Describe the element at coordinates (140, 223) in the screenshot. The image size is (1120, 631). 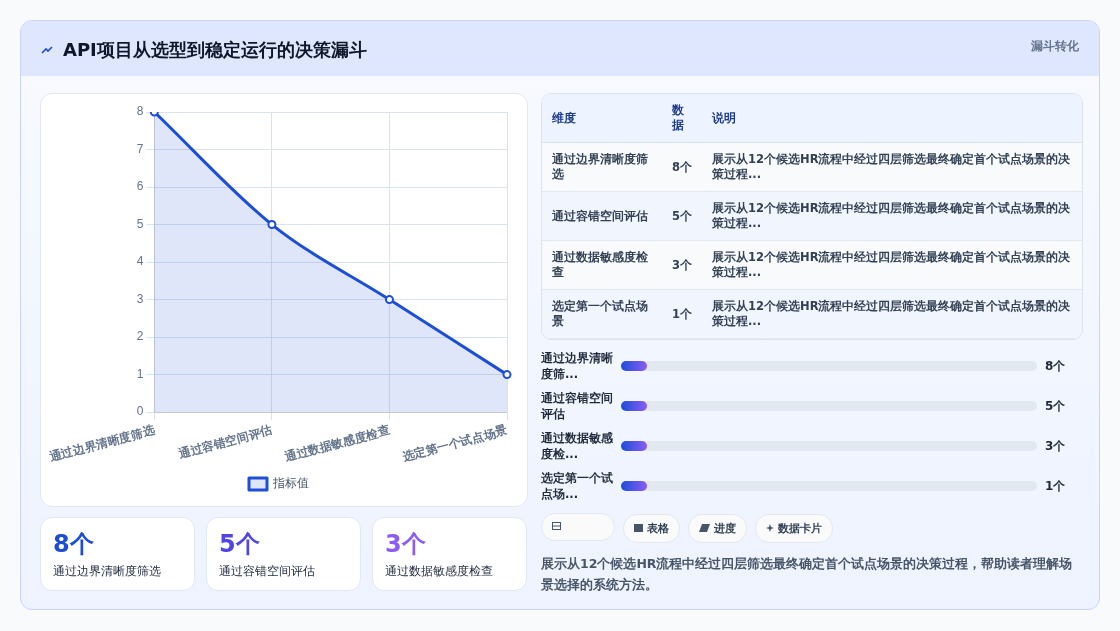
I see `y-tick-label: 5` at that location.